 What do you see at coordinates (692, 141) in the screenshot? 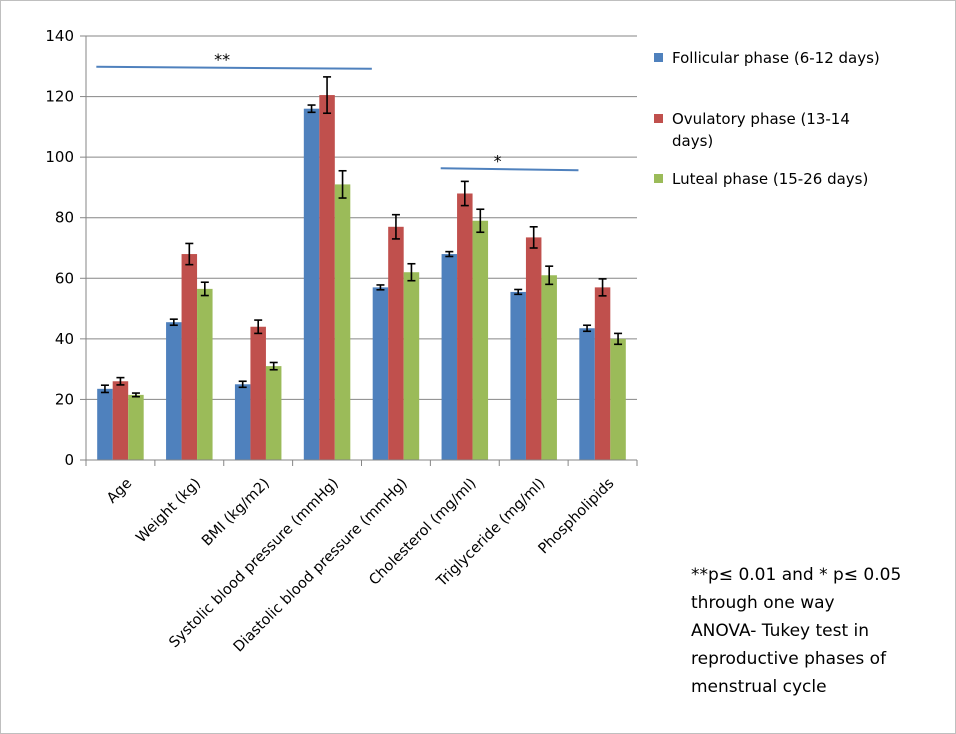
I see `legend-label: days)` at bounding box center [692, 141].